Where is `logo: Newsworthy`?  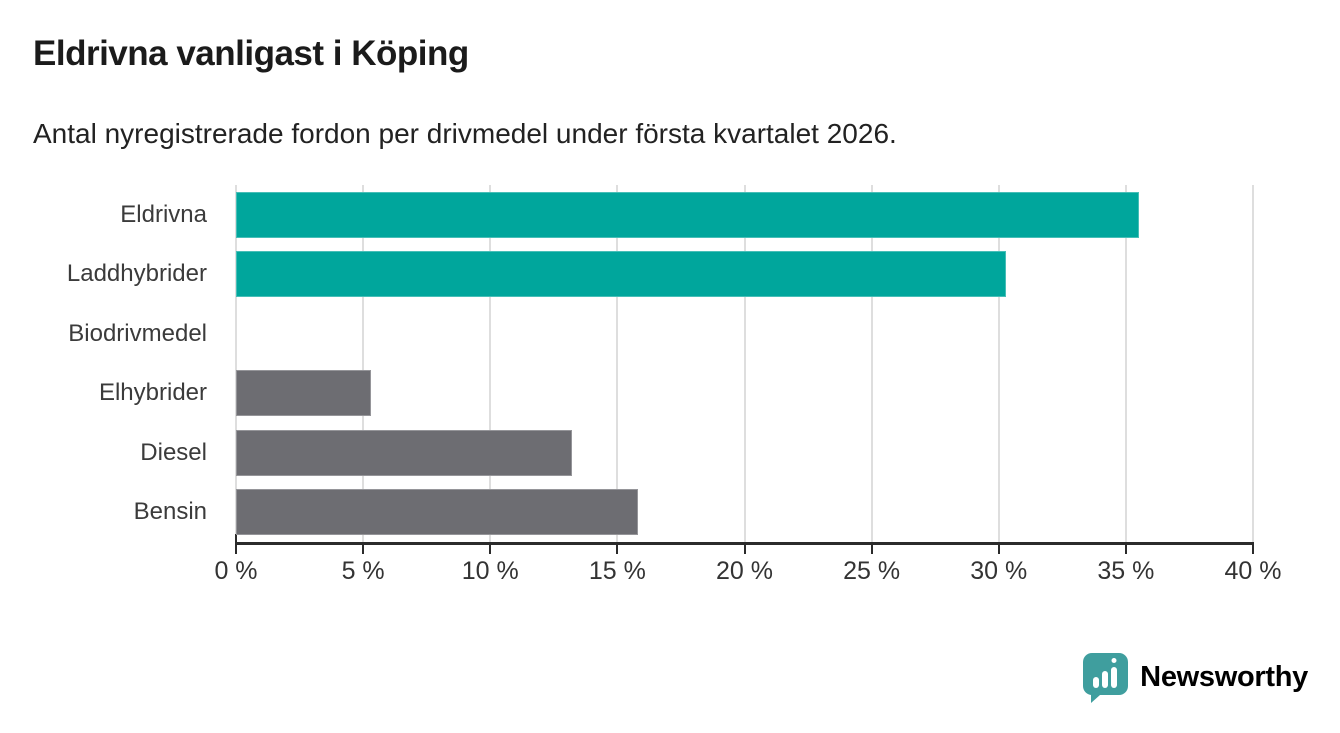
logo: Newsworthy is located at coordinates (1195, 677).